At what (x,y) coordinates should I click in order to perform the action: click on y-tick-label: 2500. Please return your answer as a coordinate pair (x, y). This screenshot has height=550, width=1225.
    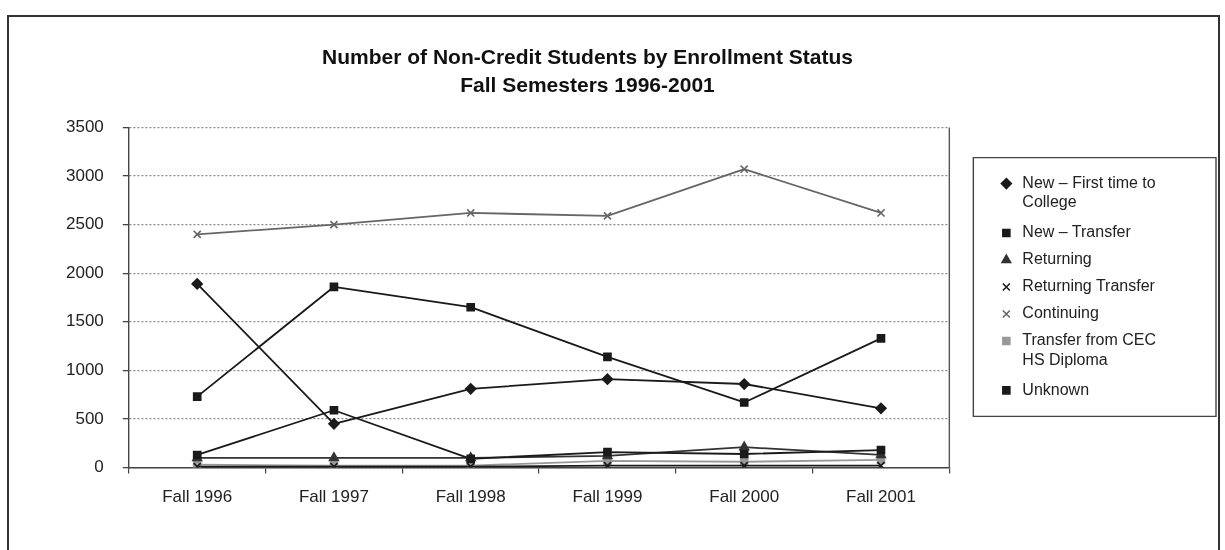
    Looking at the image, I should click on (84, 224).